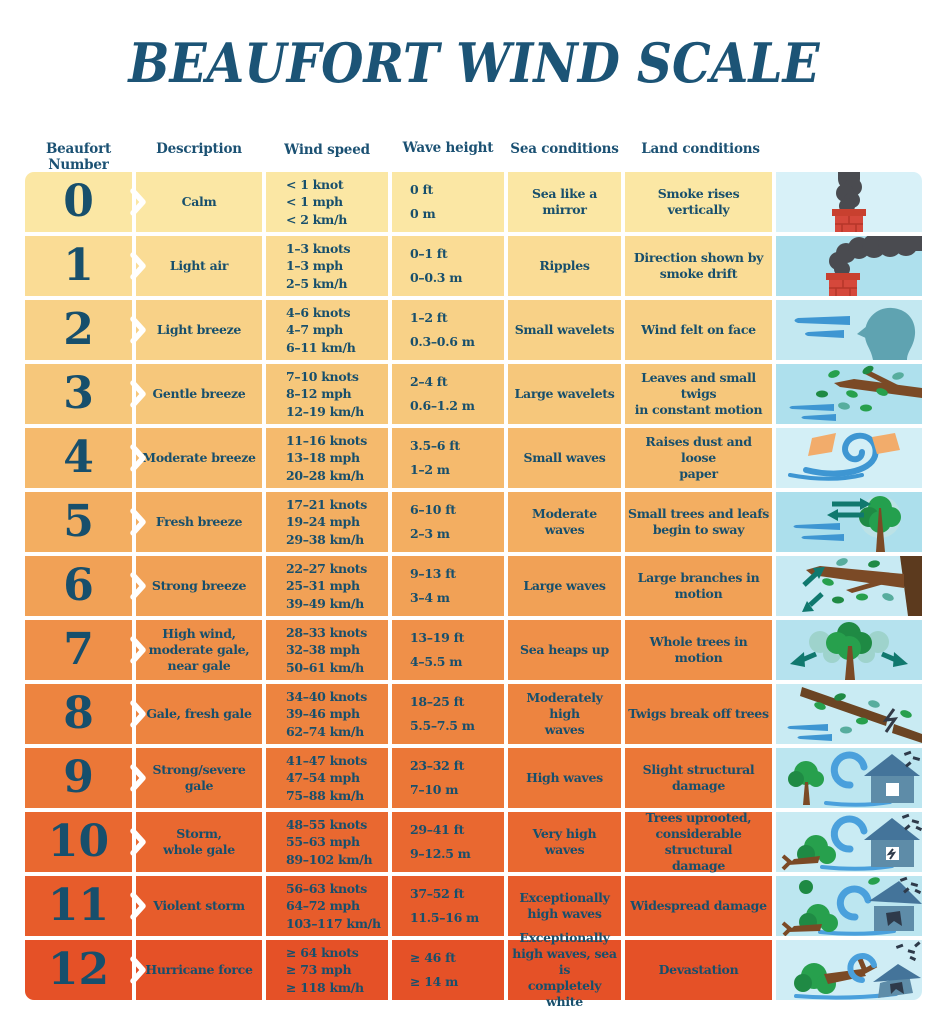  Describe the element at coordinates (326, 760) in the screenshot. I see `wind-speed-line: 41–47 knots` at that location.